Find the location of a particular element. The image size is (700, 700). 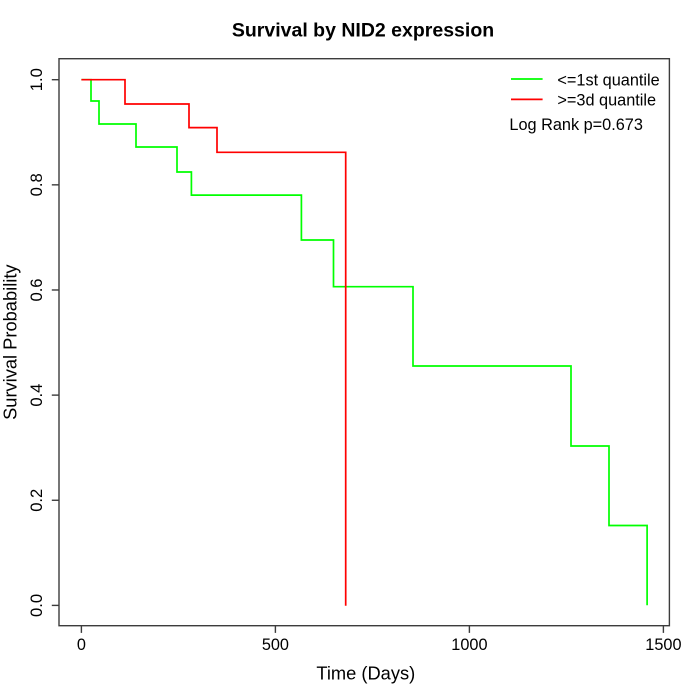

svg-text: 0.2 is located at coordinates (36, 500).